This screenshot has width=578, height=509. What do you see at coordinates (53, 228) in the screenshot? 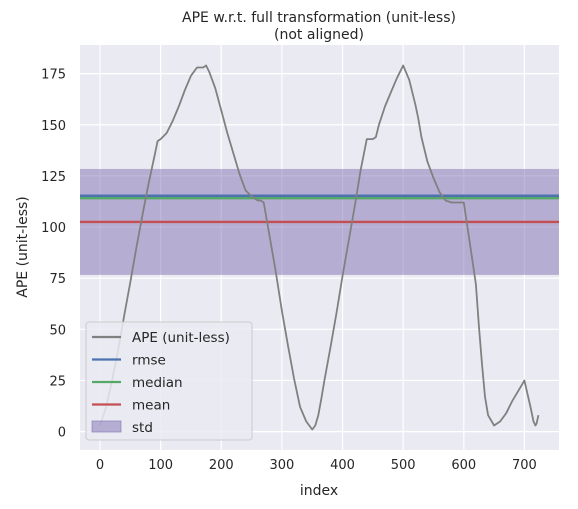
I see `y-tick-label: 100` at bounding box center [53, 228].